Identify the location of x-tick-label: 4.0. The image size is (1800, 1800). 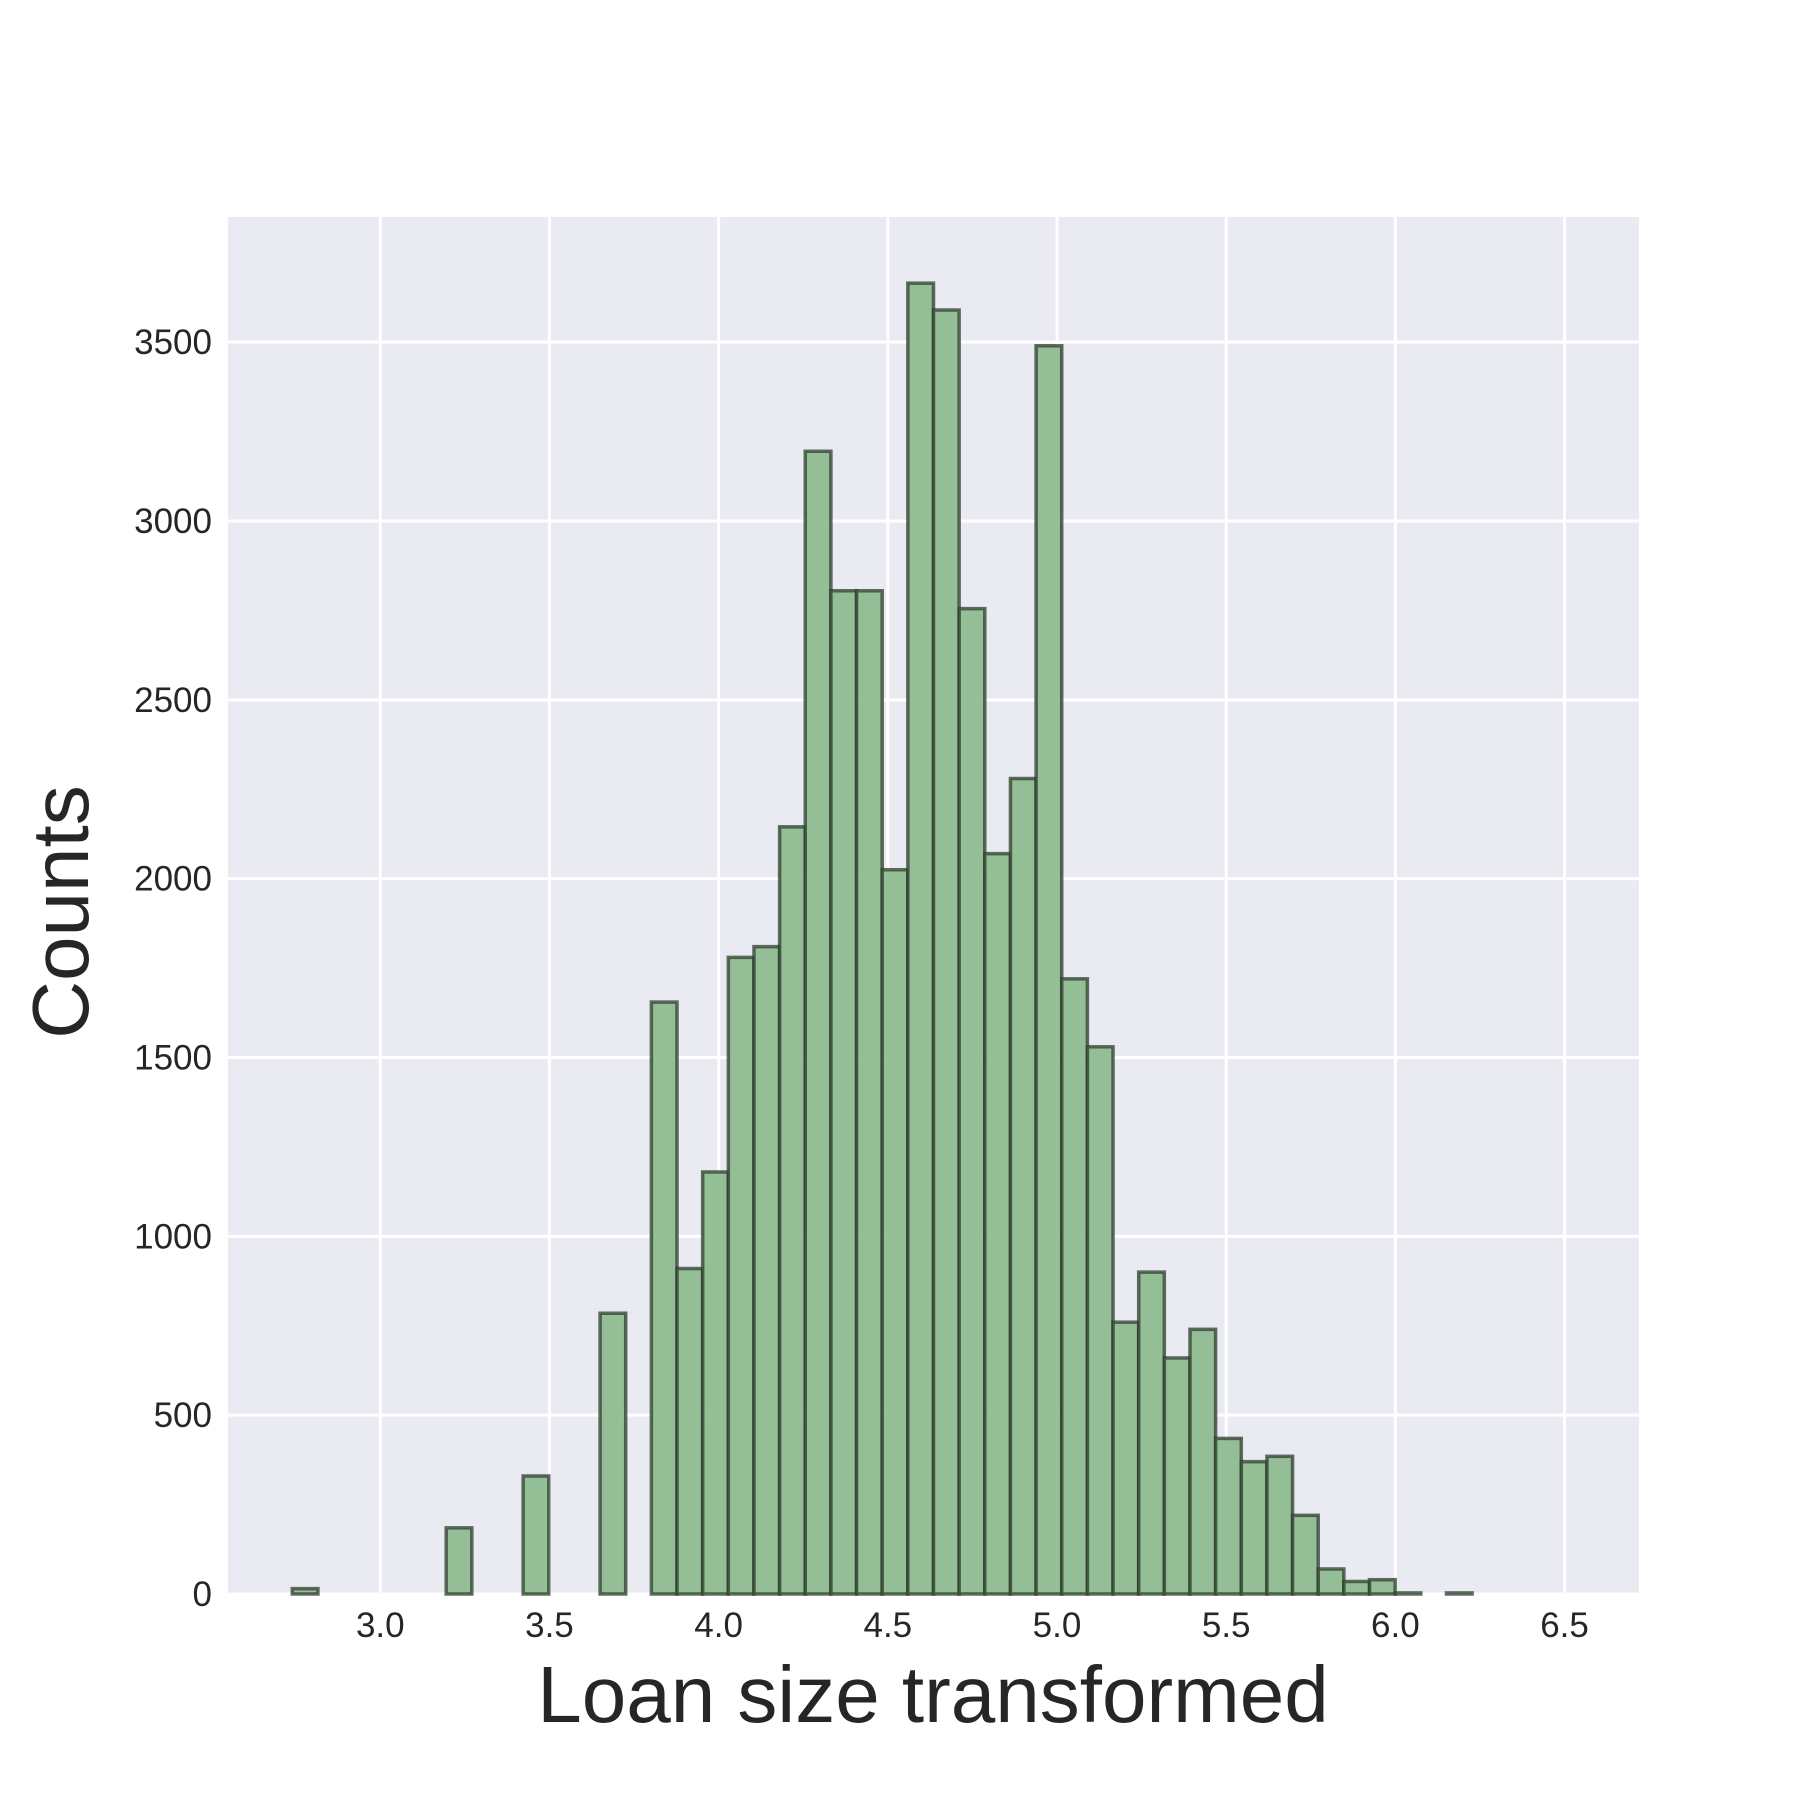
(718, 1625).